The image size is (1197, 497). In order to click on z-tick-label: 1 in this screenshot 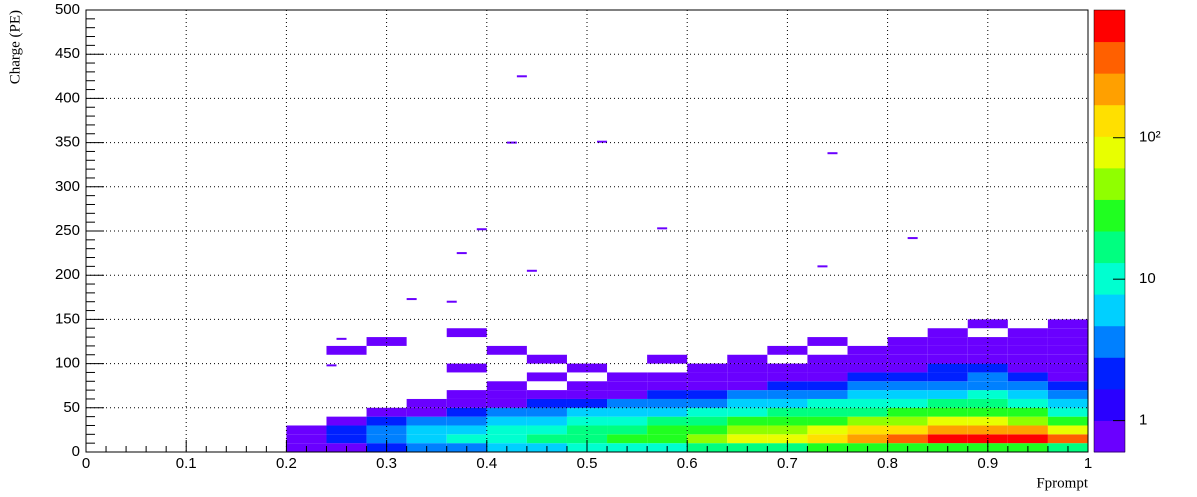, I will do `click(1143, 420)`.